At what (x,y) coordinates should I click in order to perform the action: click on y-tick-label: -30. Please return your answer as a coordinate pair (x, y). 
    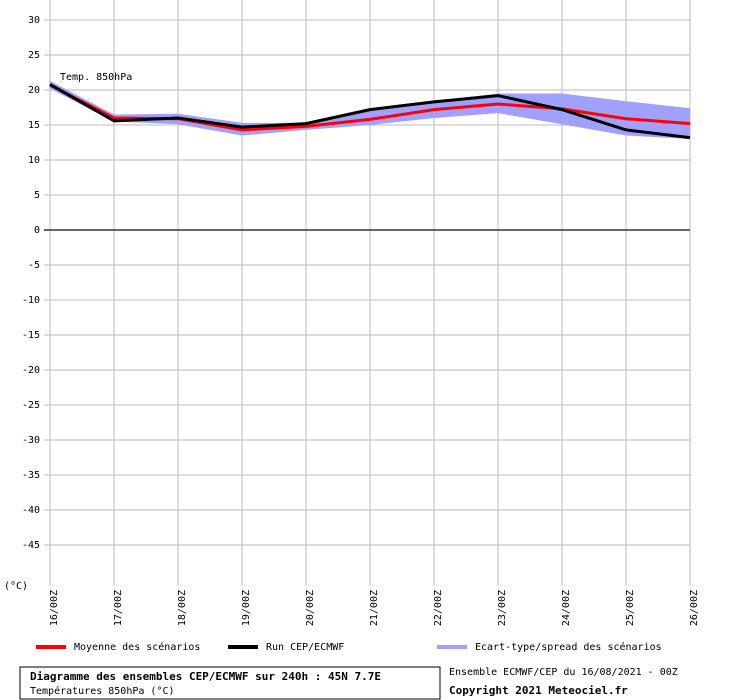
    Looking at the image, I should click on (31, 440).